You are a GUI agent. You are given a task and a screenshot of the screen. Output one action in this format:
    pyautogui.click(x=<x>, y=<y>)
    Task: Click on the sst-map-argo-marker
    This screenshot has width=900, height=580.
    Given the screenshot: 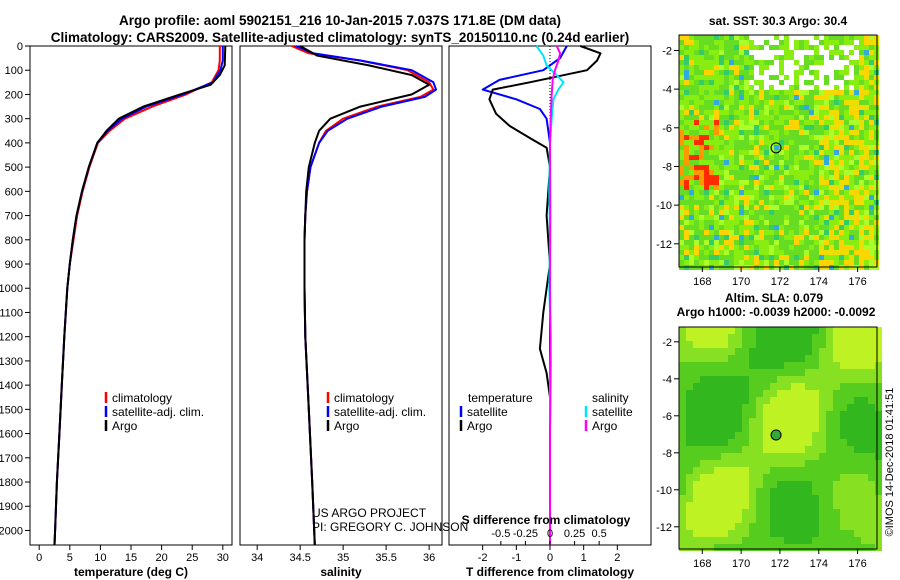 What is the action you would take?
    pyautogui.click(x=776, y=148)
    